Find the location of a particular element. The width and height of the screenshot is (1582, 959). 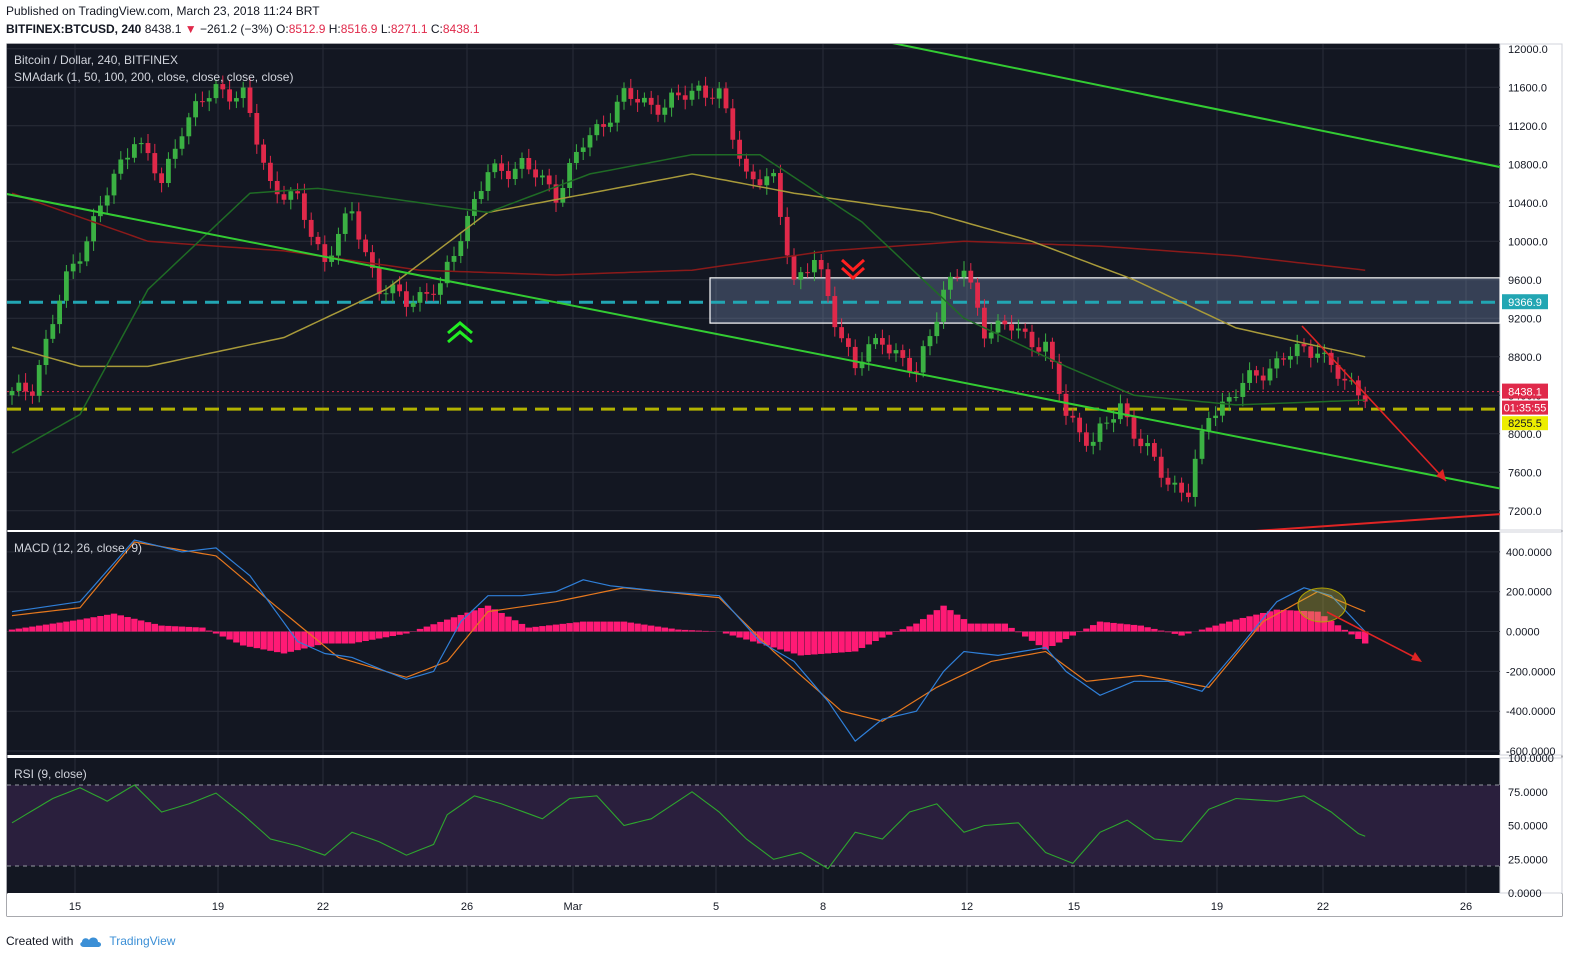

y-tick-label: 10800.0 is located at coordinates (1528, 165).